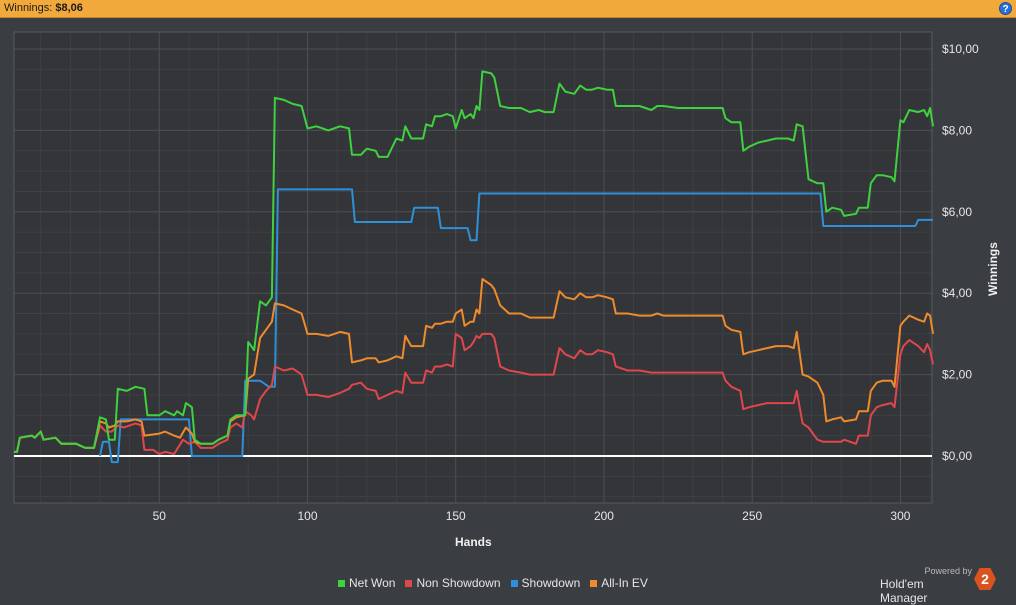 Image resolution: width=1016 pixels, height=605 pixels. I want to click on brand-powered-by: Powered by, so click(948, 571).